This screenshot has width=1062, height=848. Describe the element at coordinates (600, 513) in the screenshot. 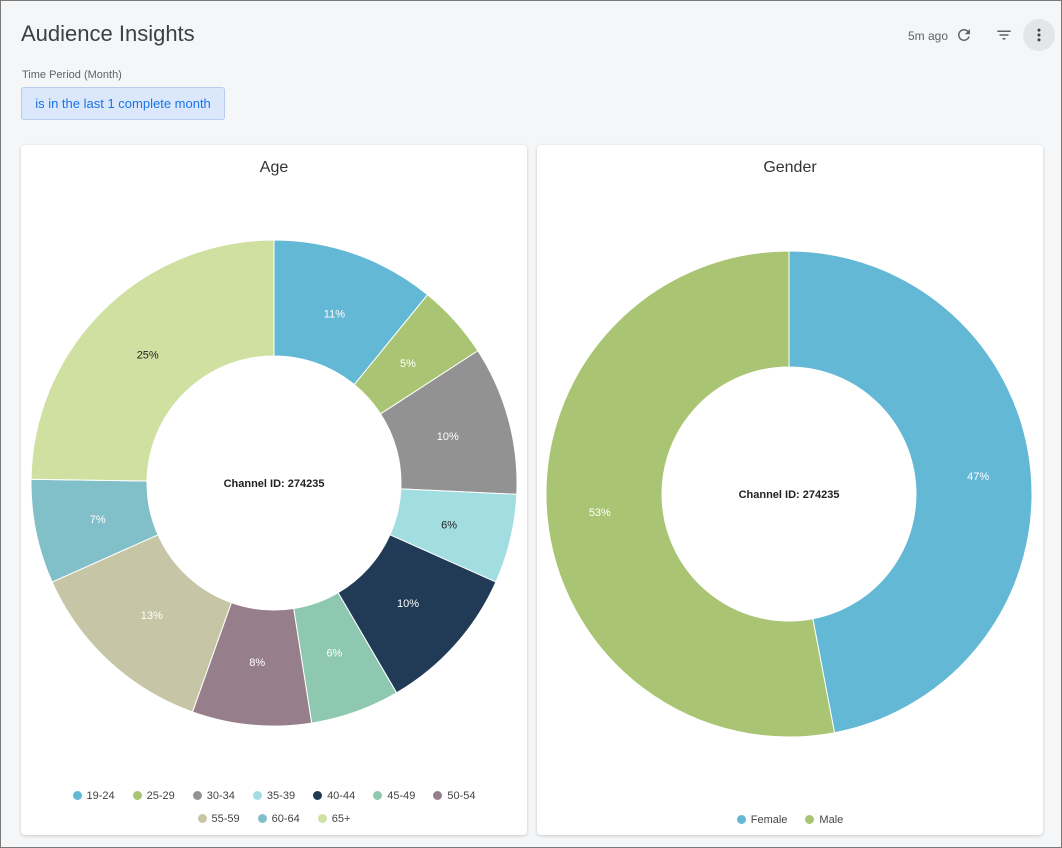

I see `slice-label-male: 53%` at that location.